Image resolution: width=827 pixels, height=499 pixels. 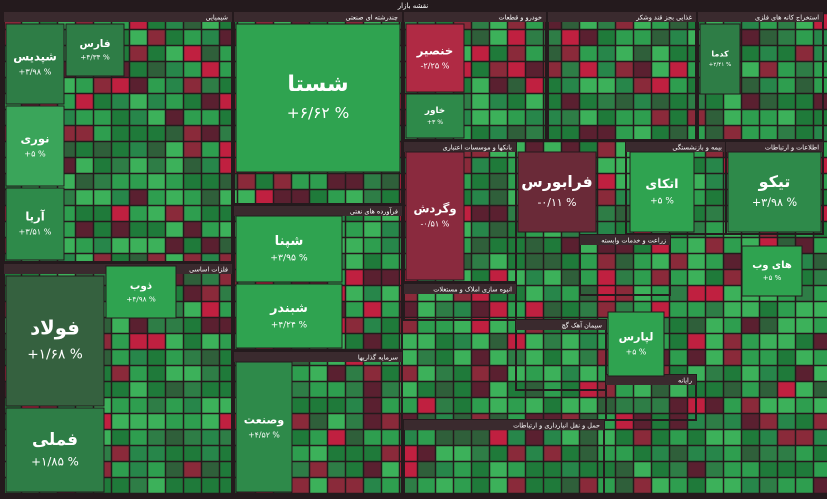 What do you see at coordinates (372, 18) in the screenshot?
I see `sector-name: چندرشته ای صنعتی` at bounding box center [372, 18].